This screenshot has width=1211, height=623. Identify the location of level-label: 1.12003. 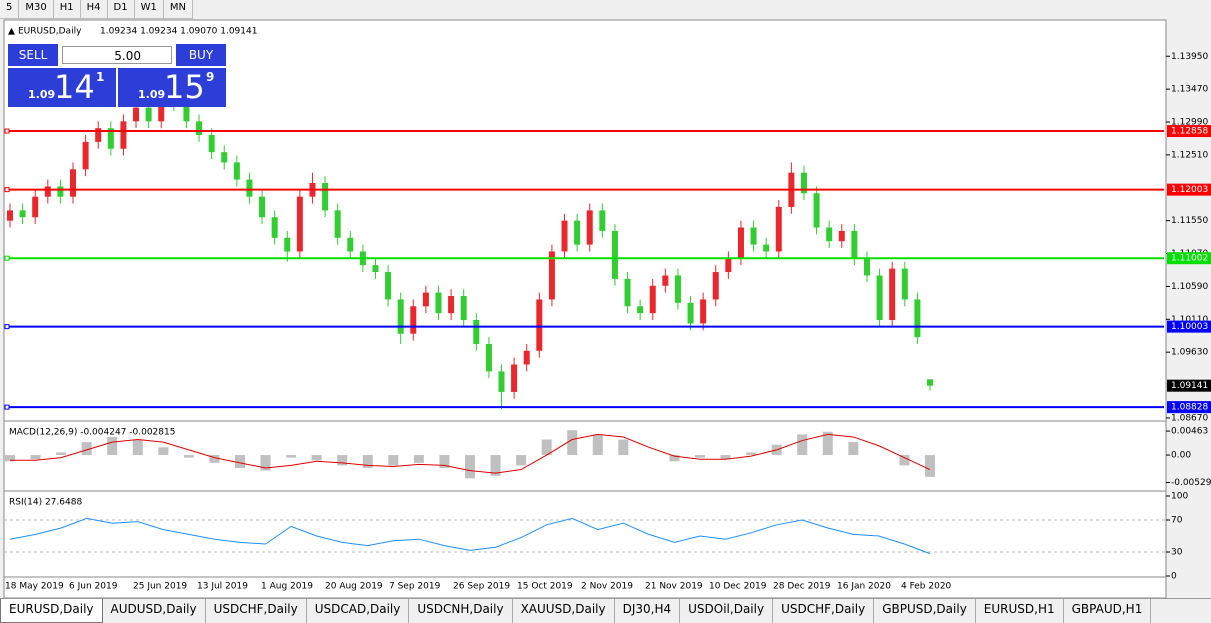
(1189, 190).